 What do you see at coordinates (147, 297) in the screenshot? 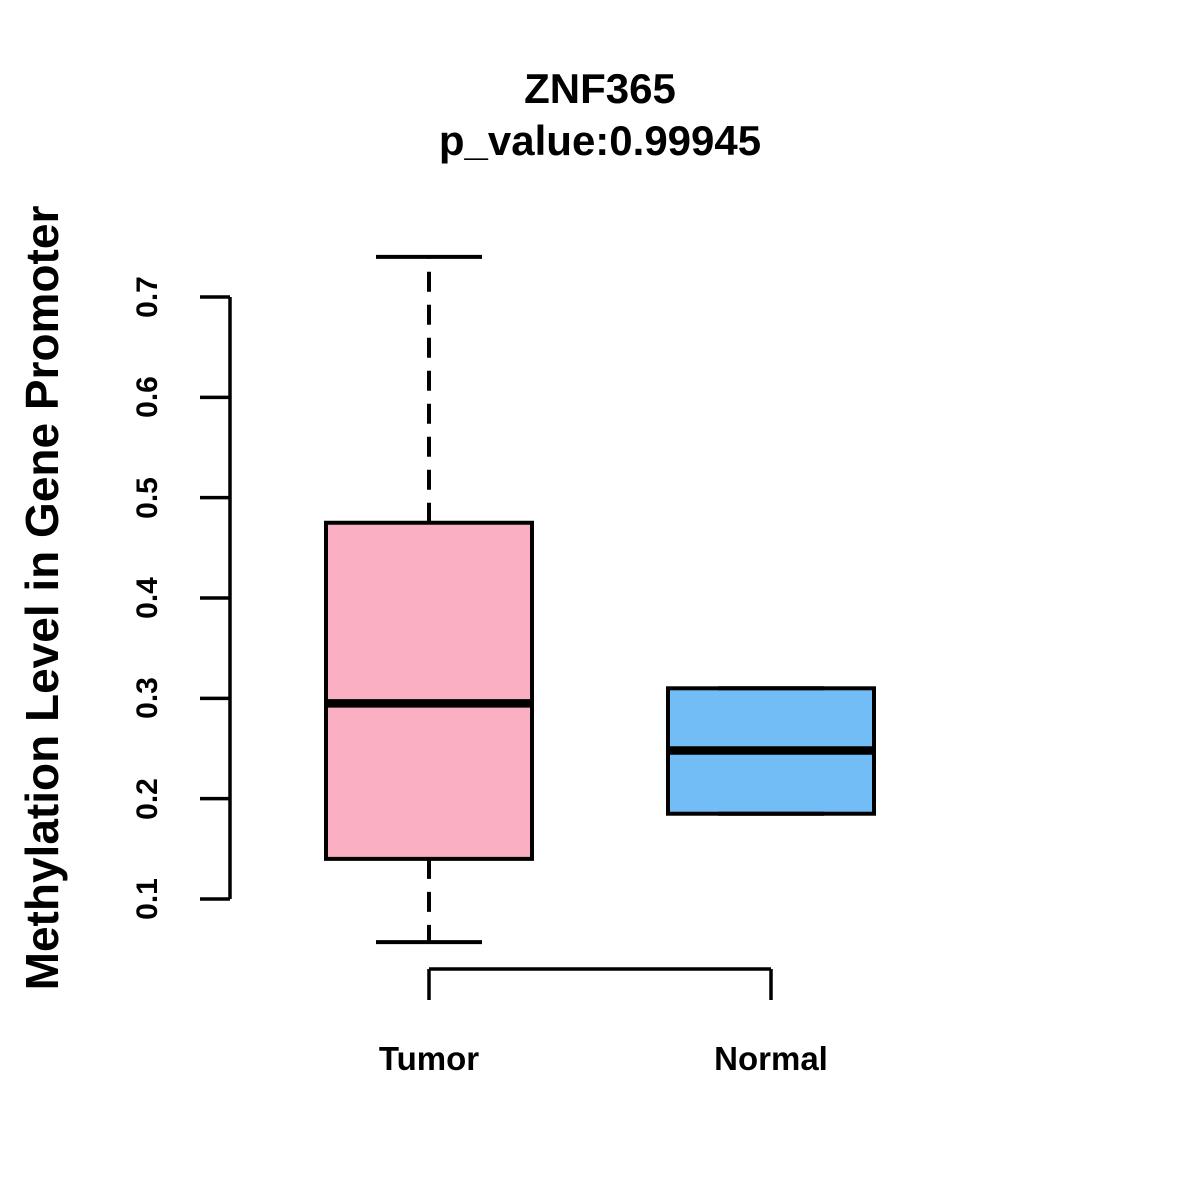
I see `y-tick-label-0.7: 0.7` at bounding box center [147, 297].